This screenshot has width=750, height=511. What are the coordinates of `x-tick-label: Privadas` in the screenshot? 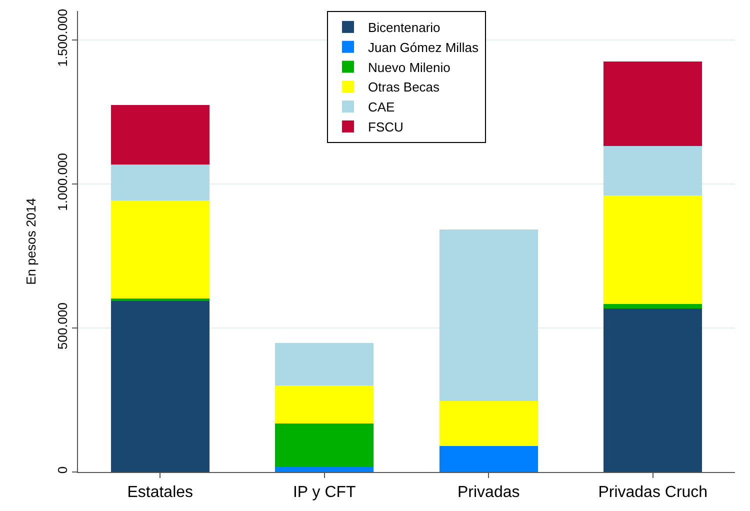 It's located at (489, 493).